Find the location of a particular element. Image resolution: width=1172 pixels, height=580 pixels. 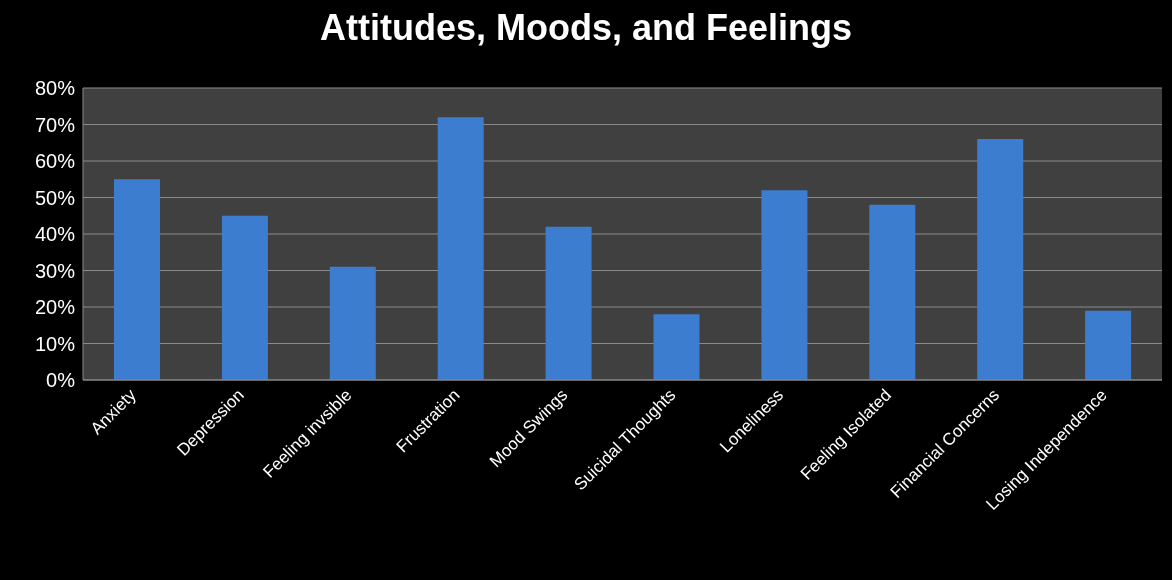

y-tick-label: 20% is located at coordinates (55, 307).